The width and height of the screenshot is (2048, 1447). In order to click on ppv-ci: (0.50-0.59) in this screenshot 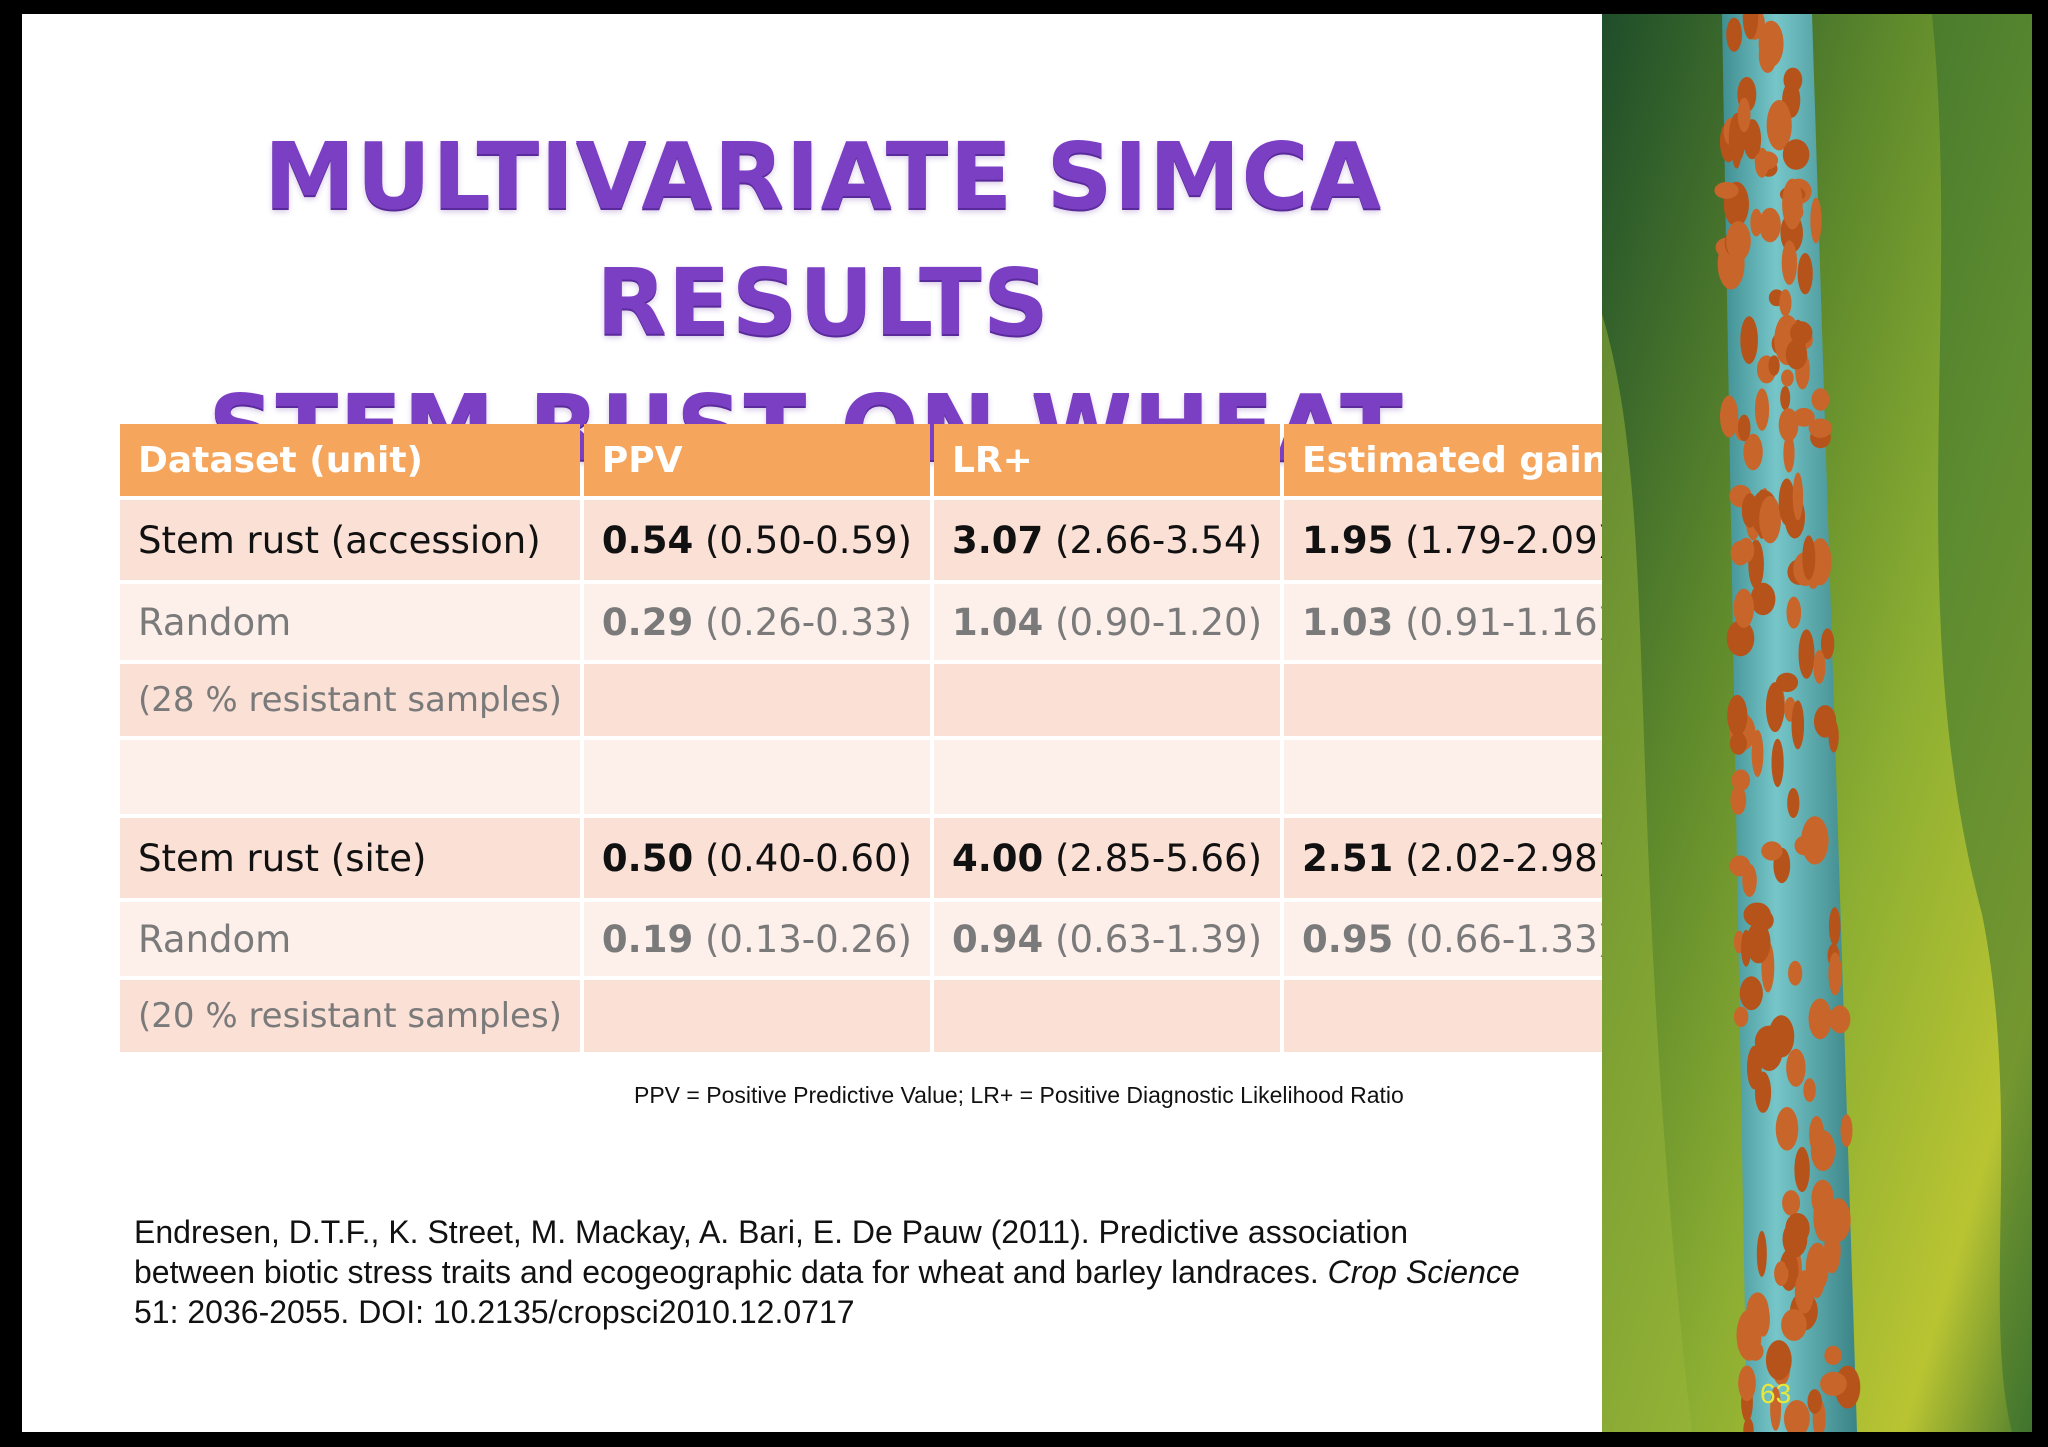, I will do `click(802, 540)`.